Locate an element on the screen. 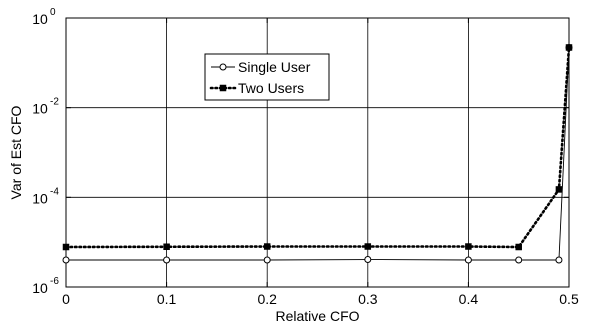 The width and height of the screenshot is (589, 325). legend: Single User Two Users is located at coordinates (267, 77).